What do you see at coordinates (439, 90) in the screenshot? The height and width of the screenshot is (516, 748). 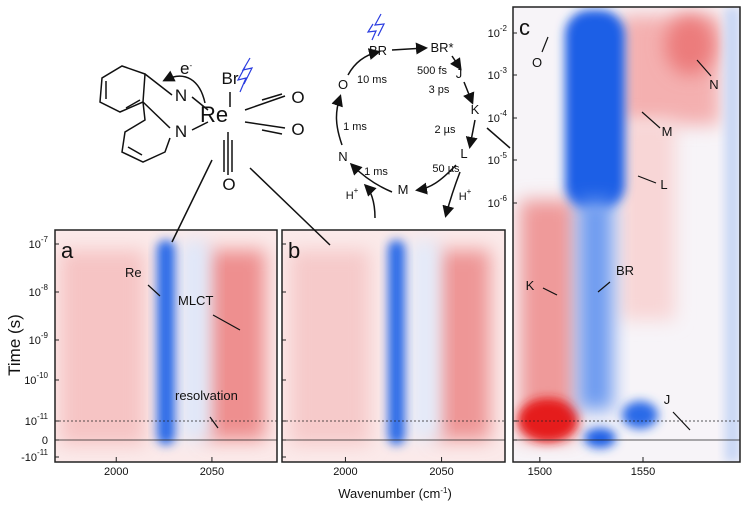 I see `time-label: 3 ps` at bounding box center [439, 90].